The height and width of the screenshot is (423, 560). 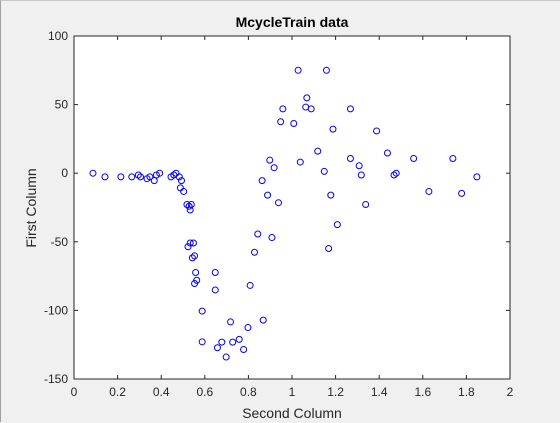 I want to click on y-tick-label: 0, so click(x=64, y=173).